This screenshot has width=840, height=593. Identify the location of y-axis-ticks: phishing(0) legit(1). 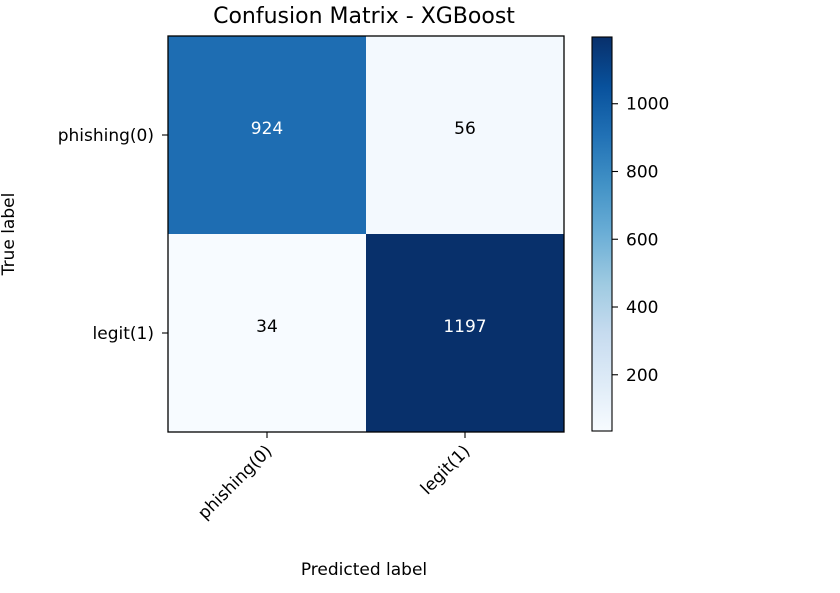
(113, 235).